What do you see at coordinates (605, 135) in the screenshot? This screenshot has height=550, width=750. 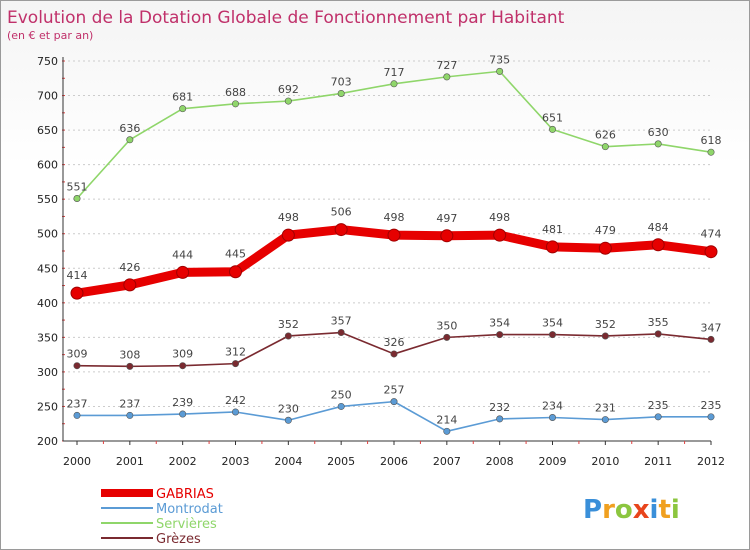 I see `data-label: 626` at bounding box center [605, 135].